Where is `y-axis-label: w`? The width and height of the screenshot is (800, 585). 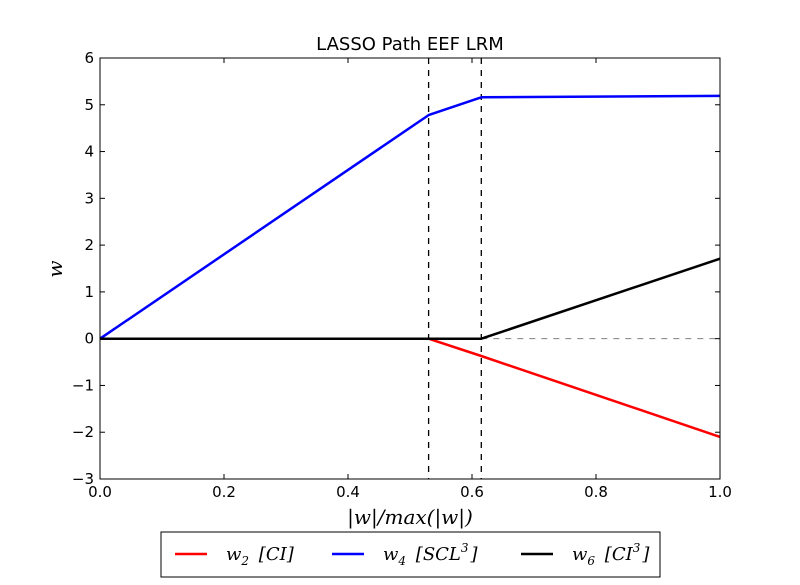 y-axis-label: w is located at coordinates (55, 268).